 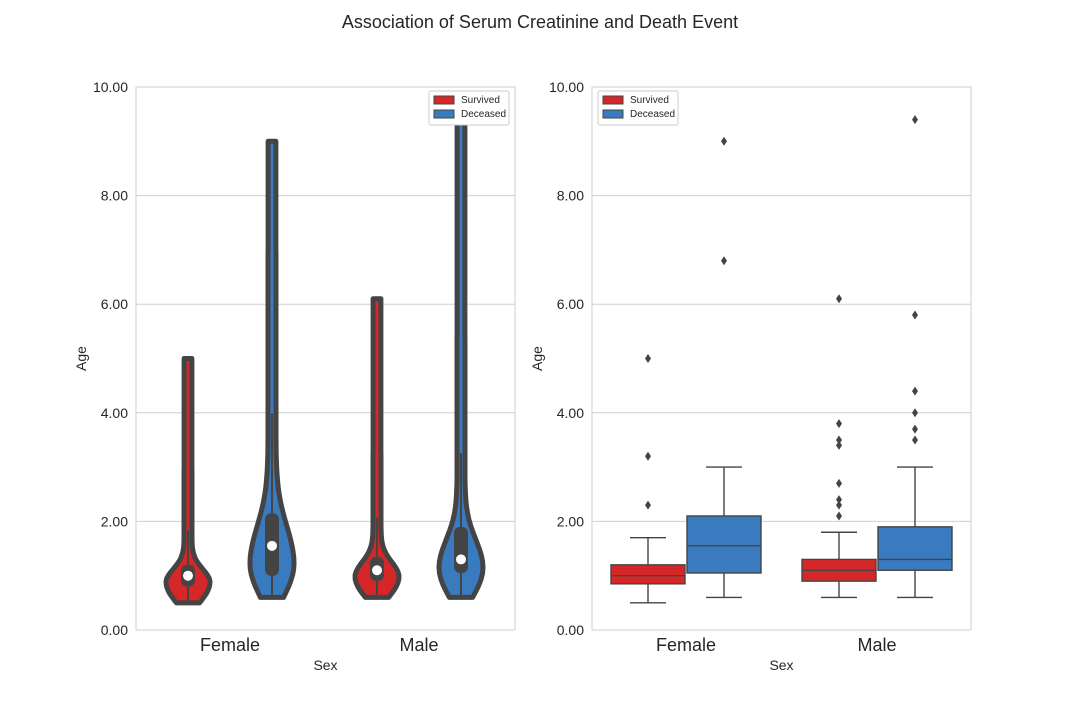 What do you see at coordinates (461, 549) in the screenshot?
I see `violin-iqr` at bounding box center [461, 549].